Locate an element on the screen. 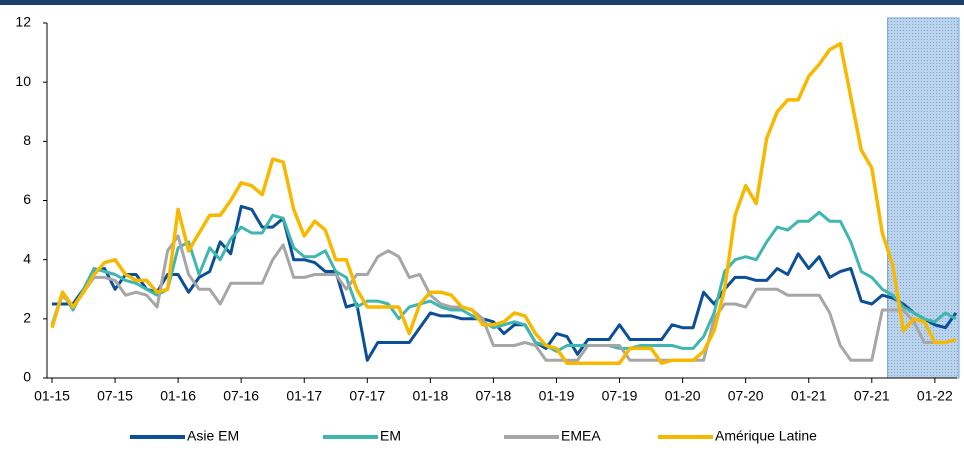 The width and height of the screenshot is (964, 456). x-tick-label: 01-16 is located at coordinates (178, 396).